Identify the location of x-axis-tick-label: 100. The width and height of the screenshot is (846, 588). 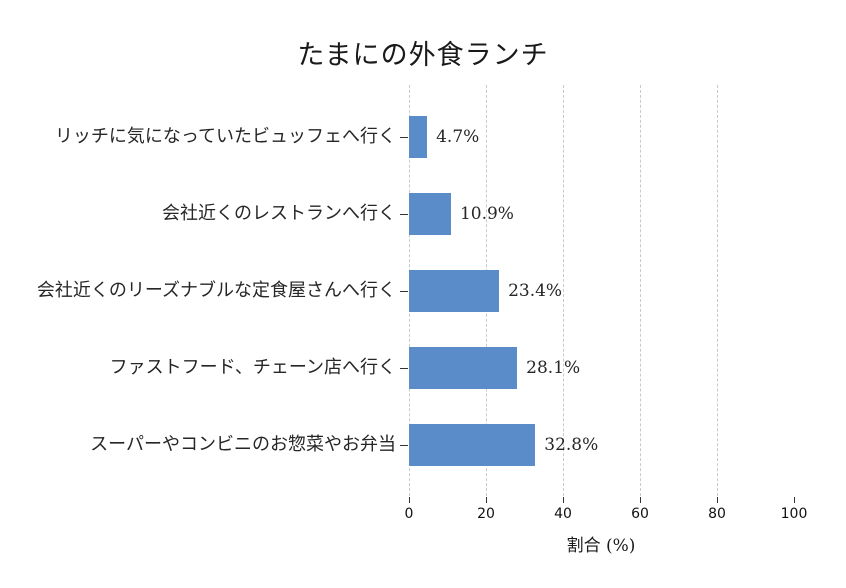
(794, 514).